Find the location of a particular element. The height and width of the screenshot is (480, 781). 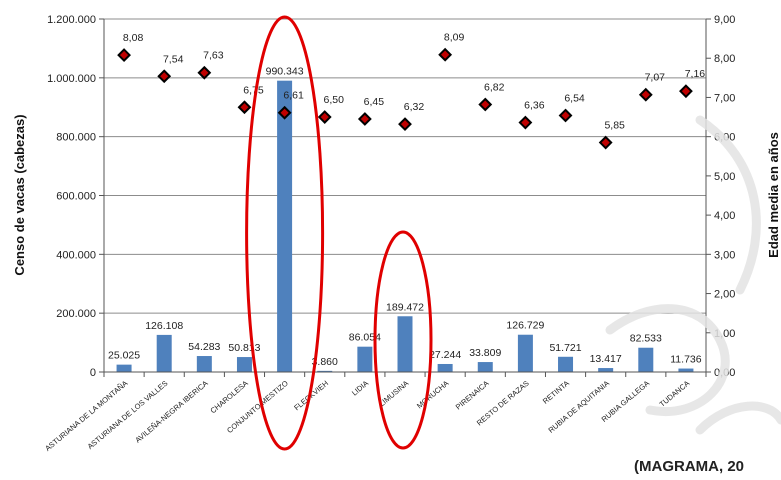

bar-data-label: 3.860 is located at coordinates (325, 362).